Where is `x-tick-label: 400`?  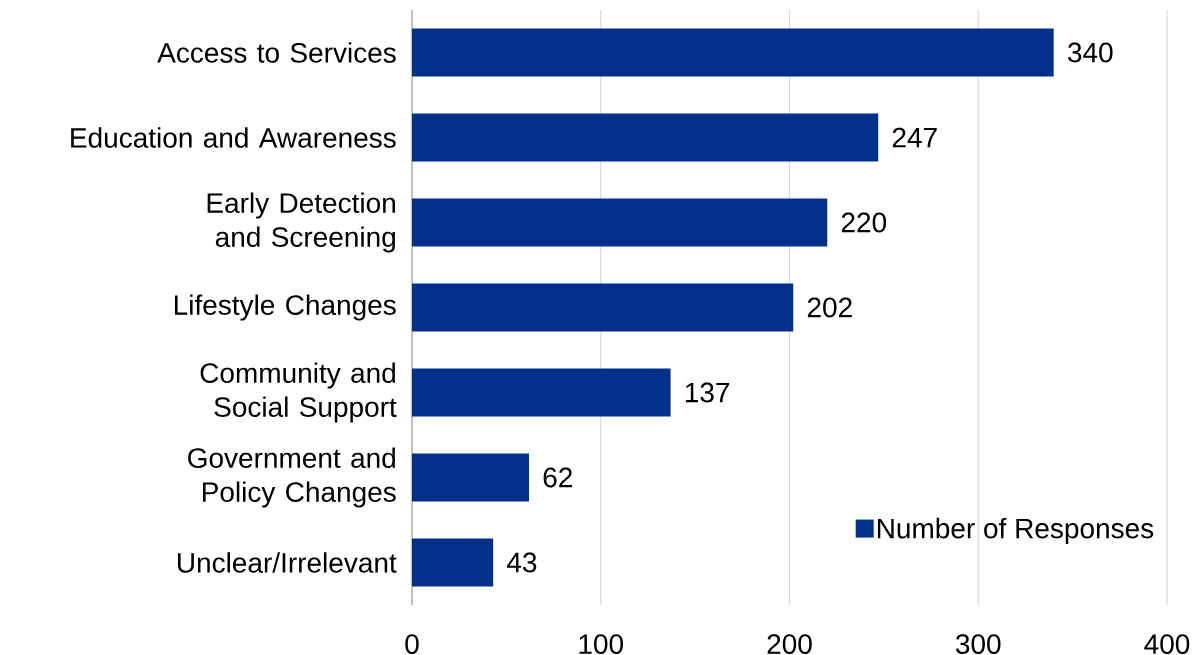 x-tick-label: 400 is located at coordinates (1167, 644).